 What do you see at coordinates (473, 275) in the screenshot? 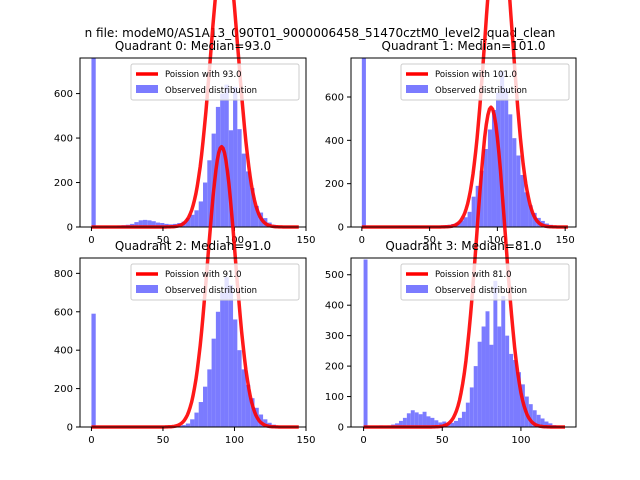
I see `legend-line-label: Poission with 81.0` at bounding box center [473, 275].